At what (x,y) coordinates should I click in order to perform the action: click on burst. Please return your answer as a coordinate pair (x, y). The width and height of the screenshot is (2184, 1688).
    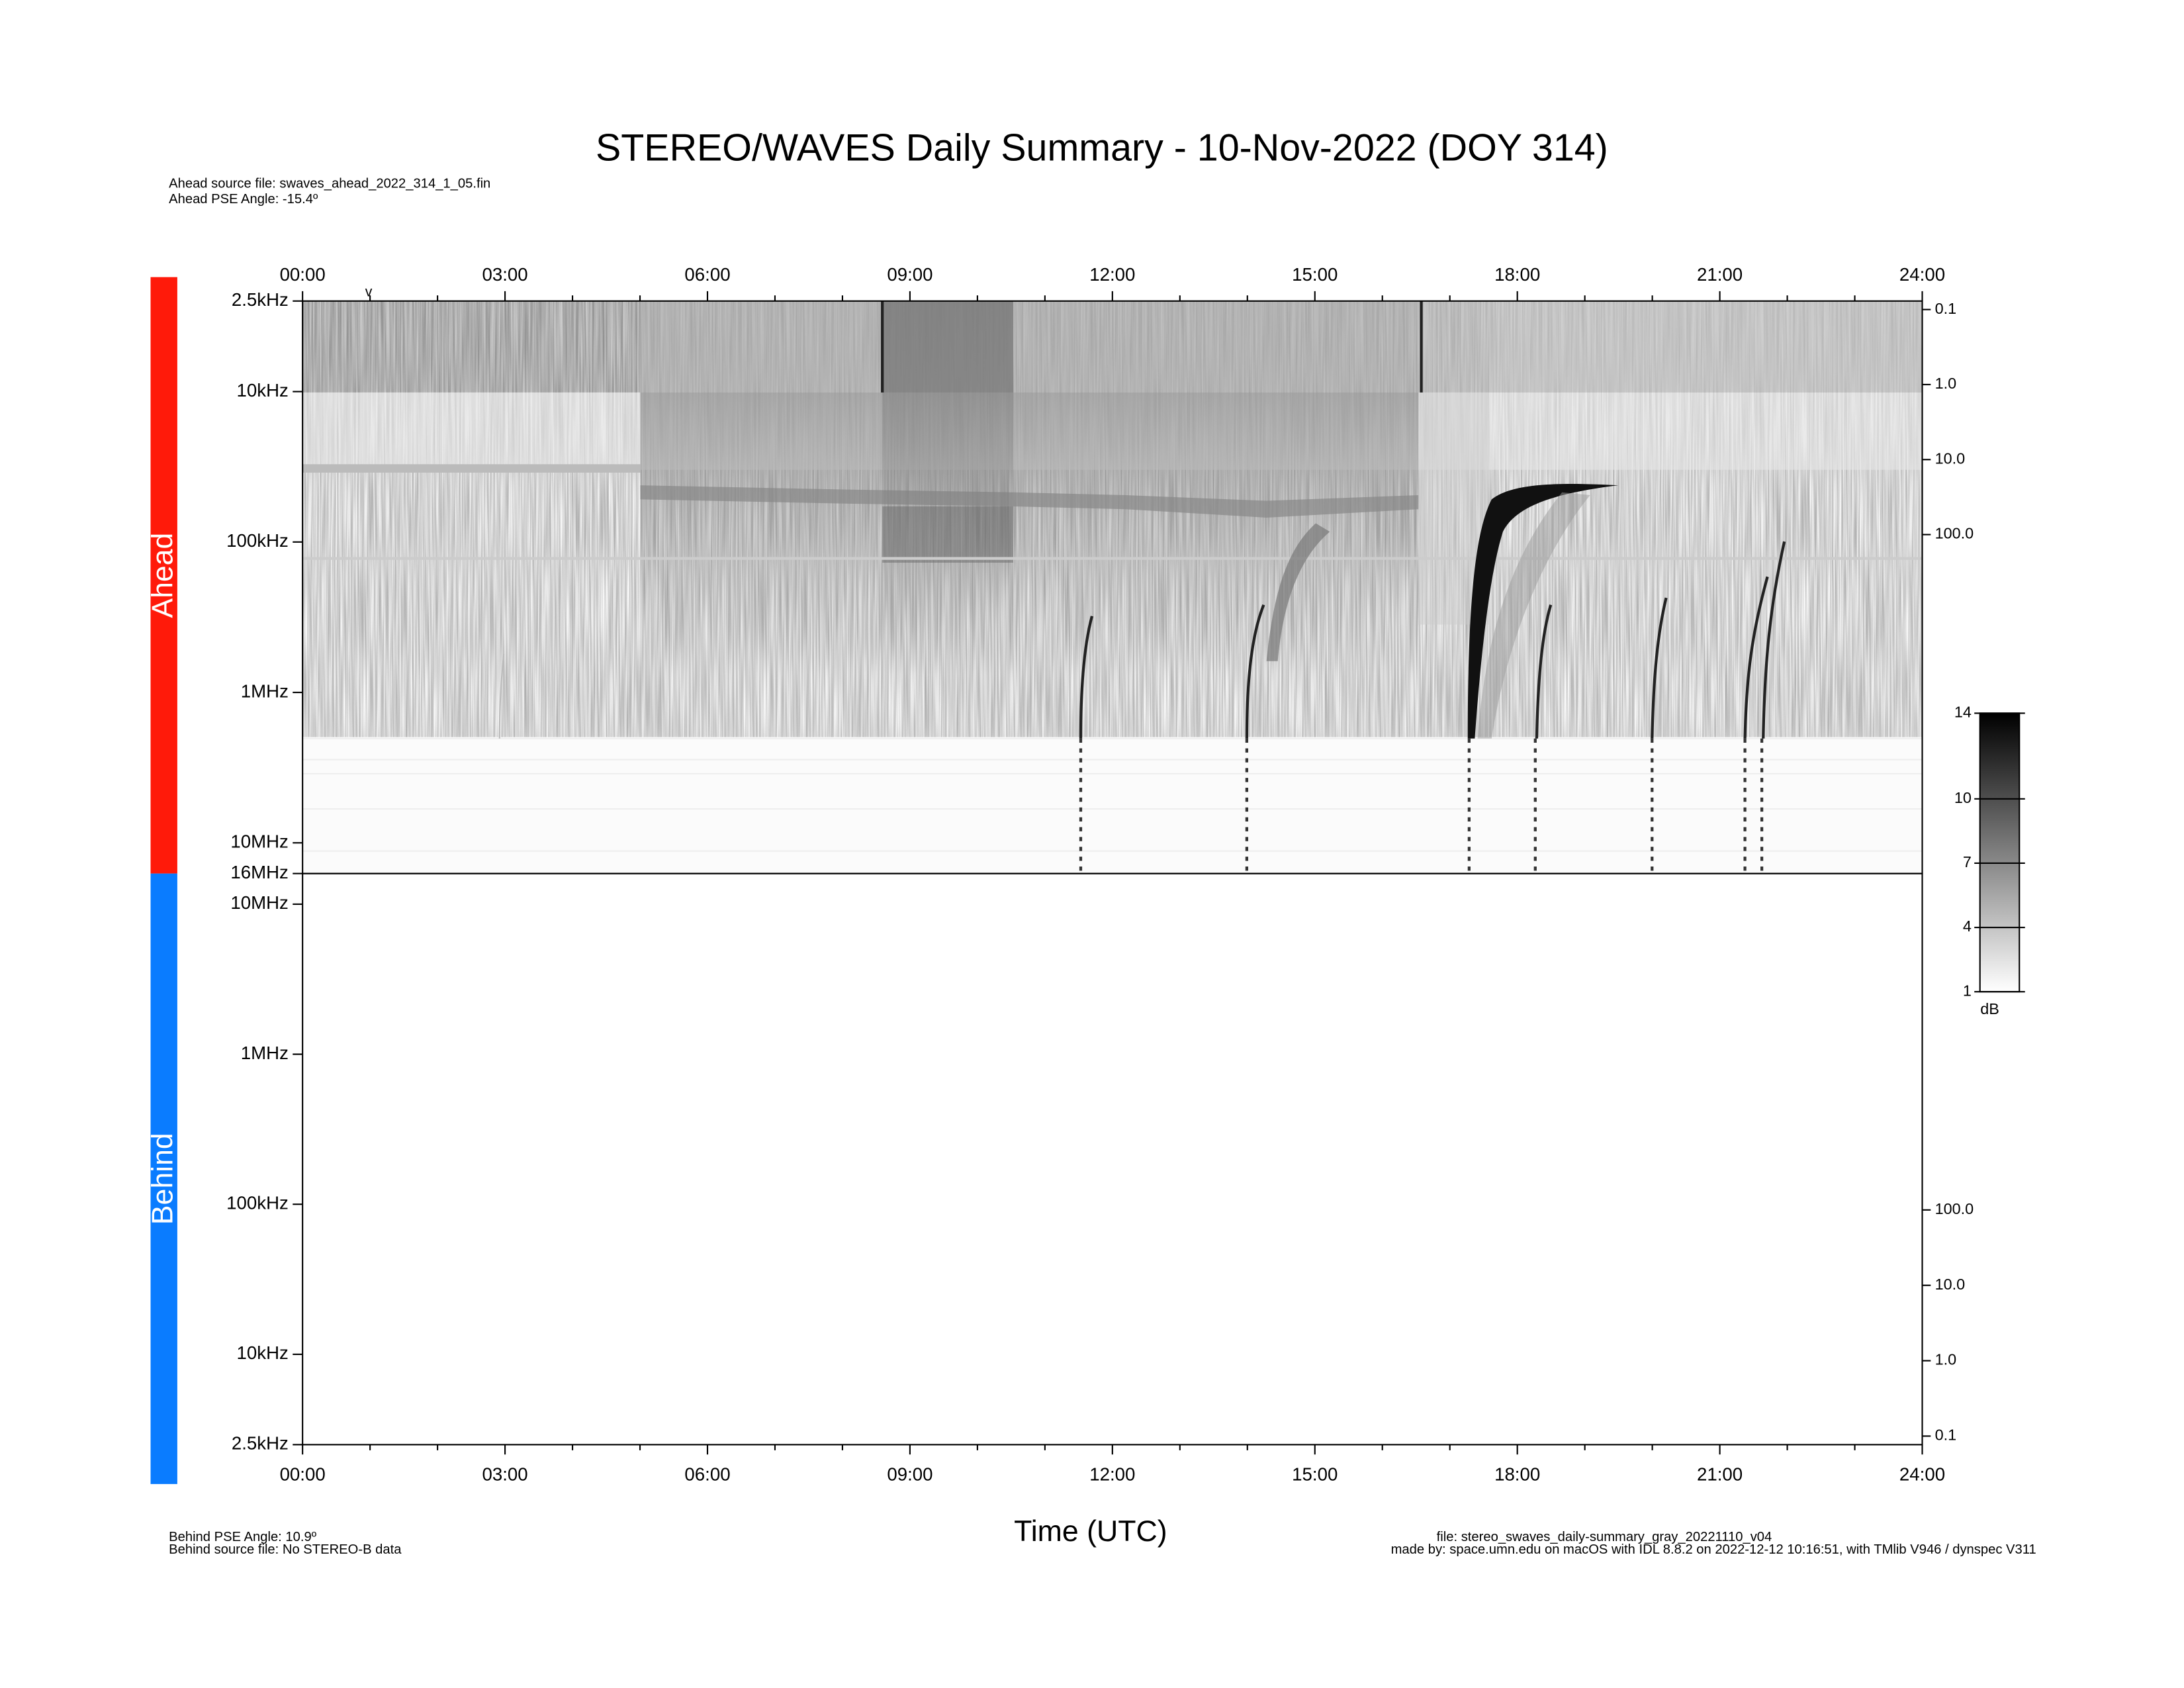
    Looking at the image, I should click on (1298, 592).